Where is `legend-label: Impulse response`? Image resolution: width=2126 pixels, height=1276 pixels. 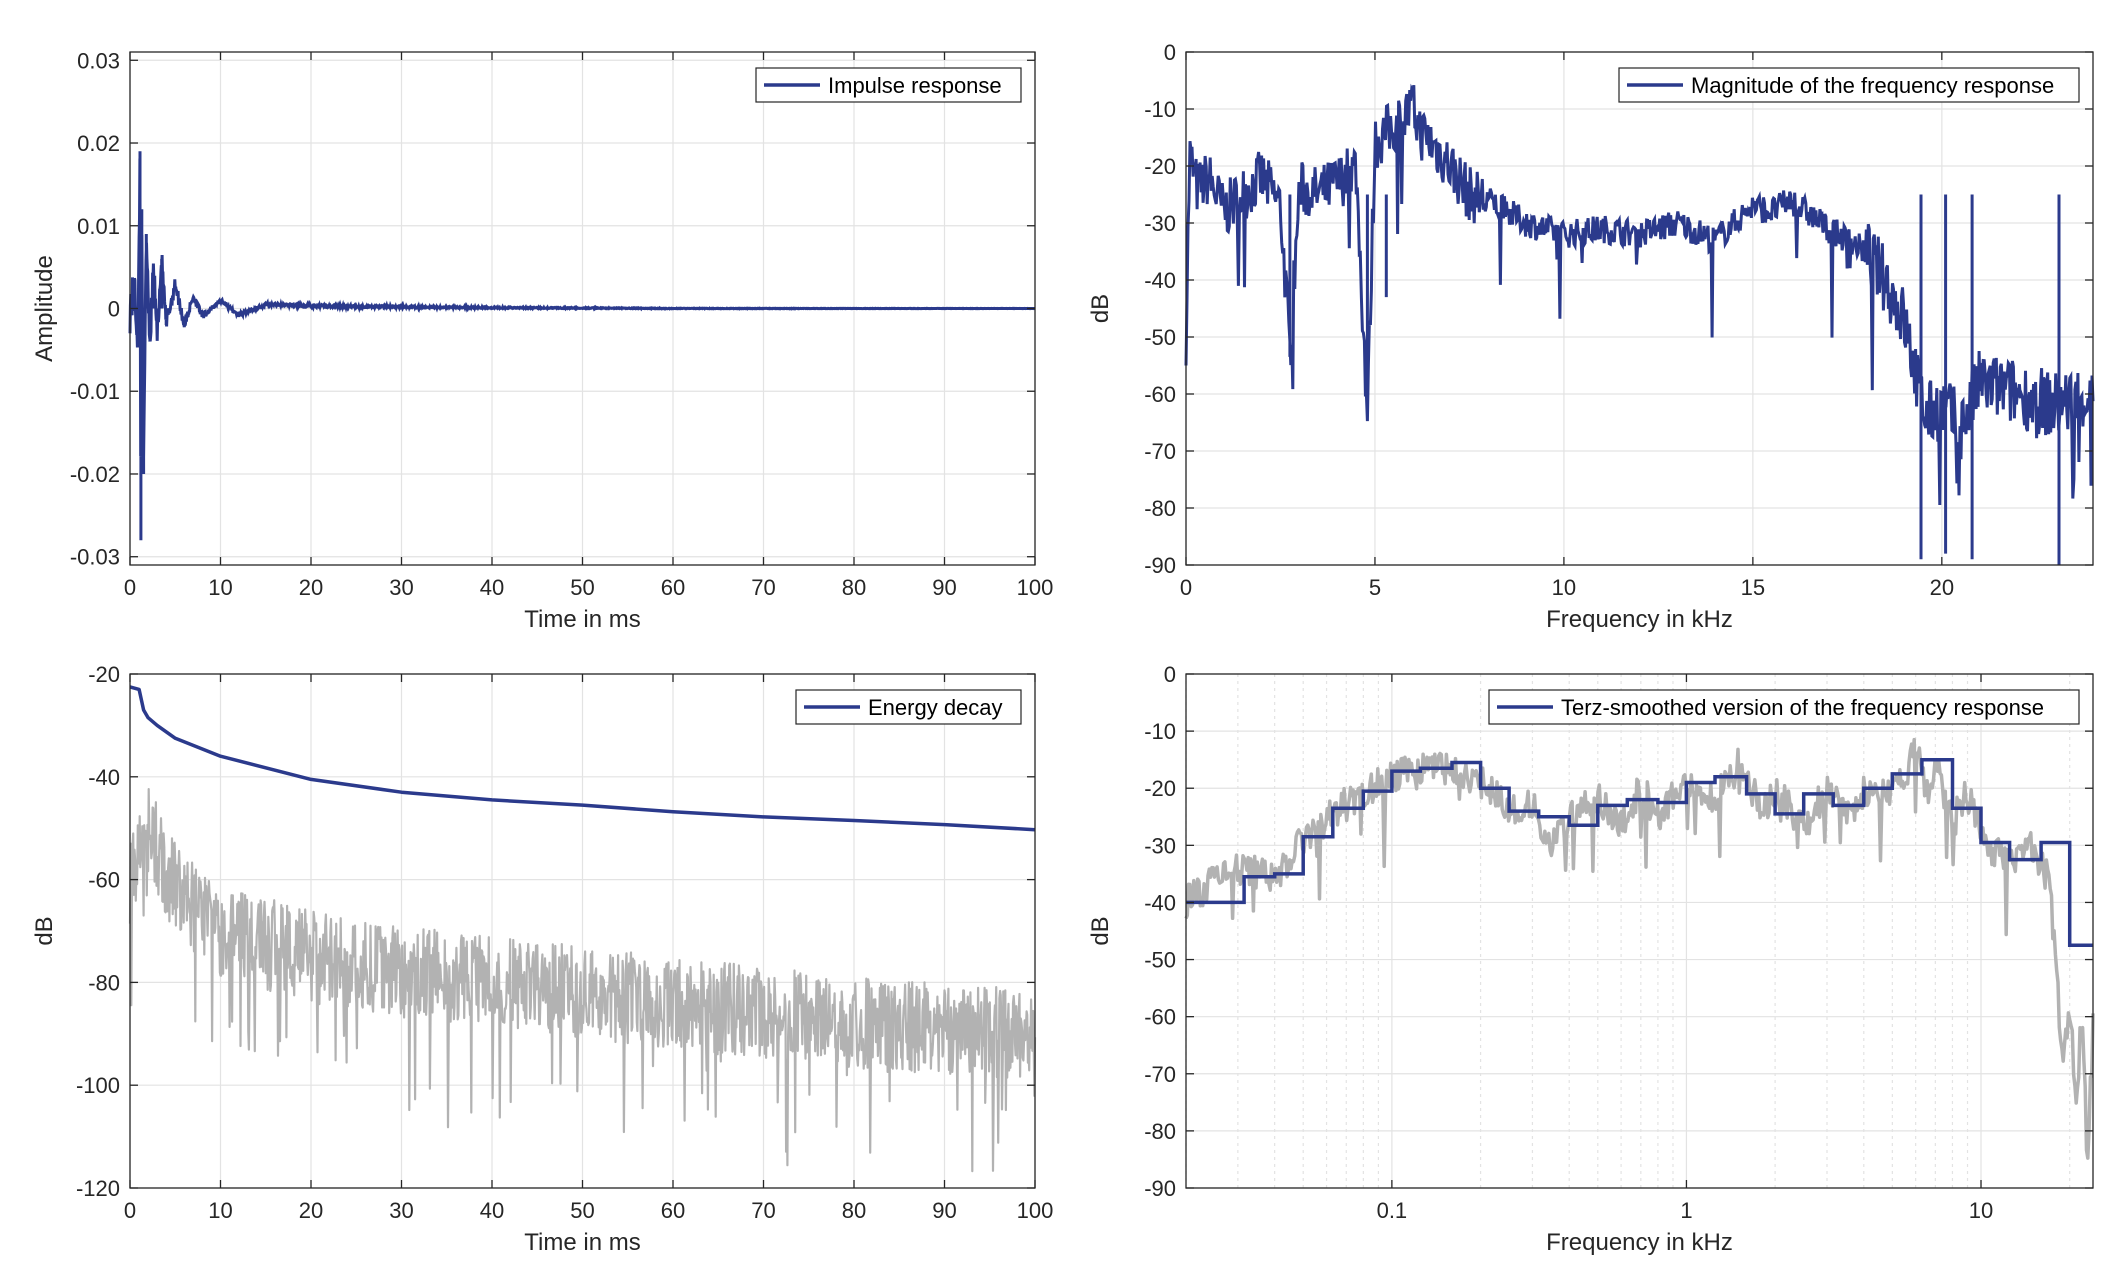
legend-label: Impulse response is located at coordinates (915, 85).